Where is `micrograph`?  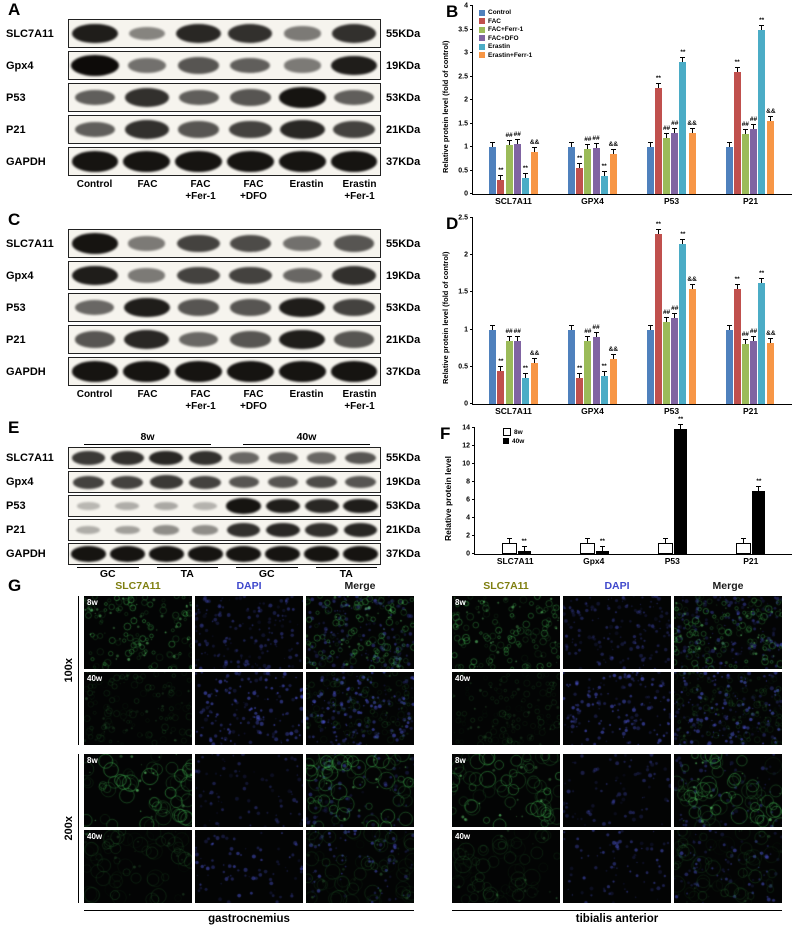
micrograph is located at coordinates (360, 866).